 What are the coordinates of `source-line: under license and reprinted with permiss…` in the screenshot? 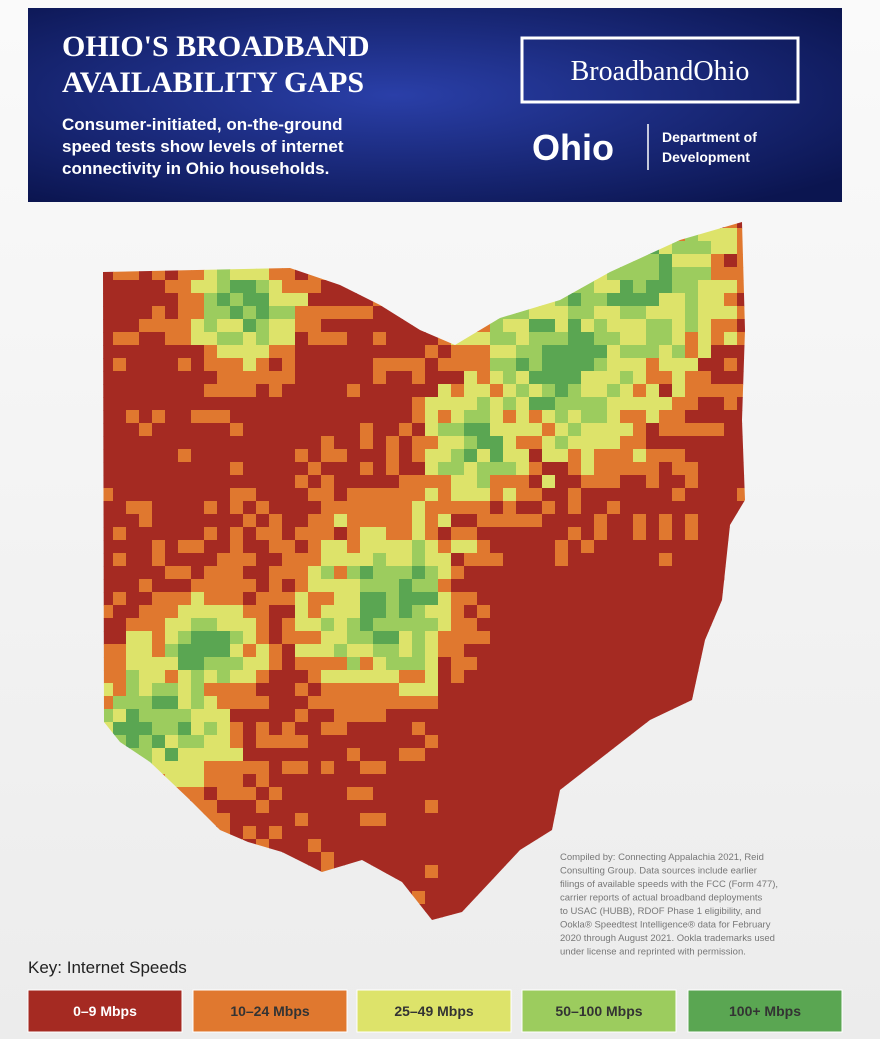 It's located at (653, 952).